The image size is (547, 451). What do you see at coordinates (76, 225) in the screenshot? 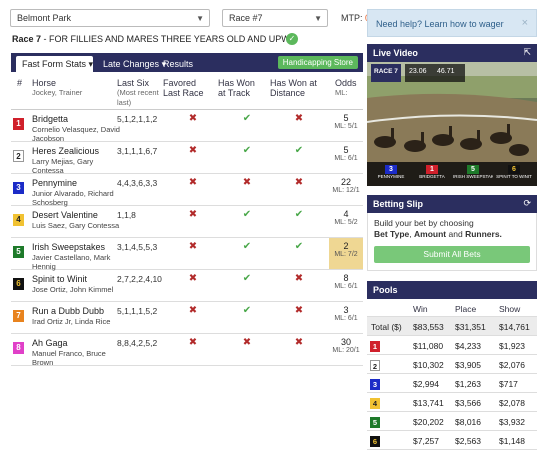
I see `jockey-trainer: Luis Saez, Gary Contessa` at bounding box center [76, 225].